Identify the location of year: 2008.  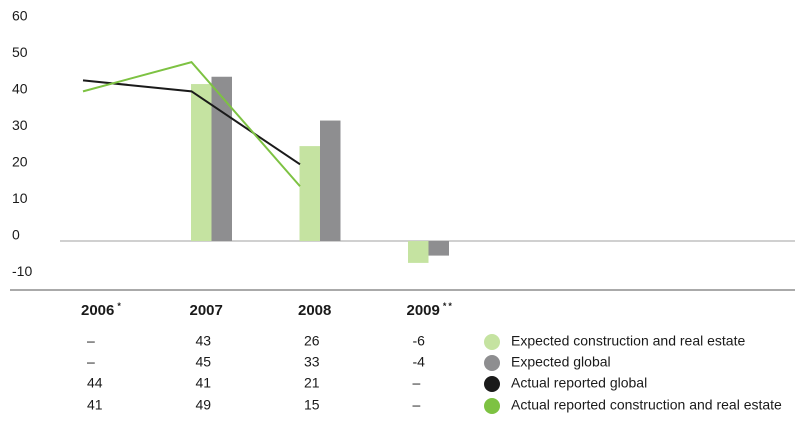
(314, 310).